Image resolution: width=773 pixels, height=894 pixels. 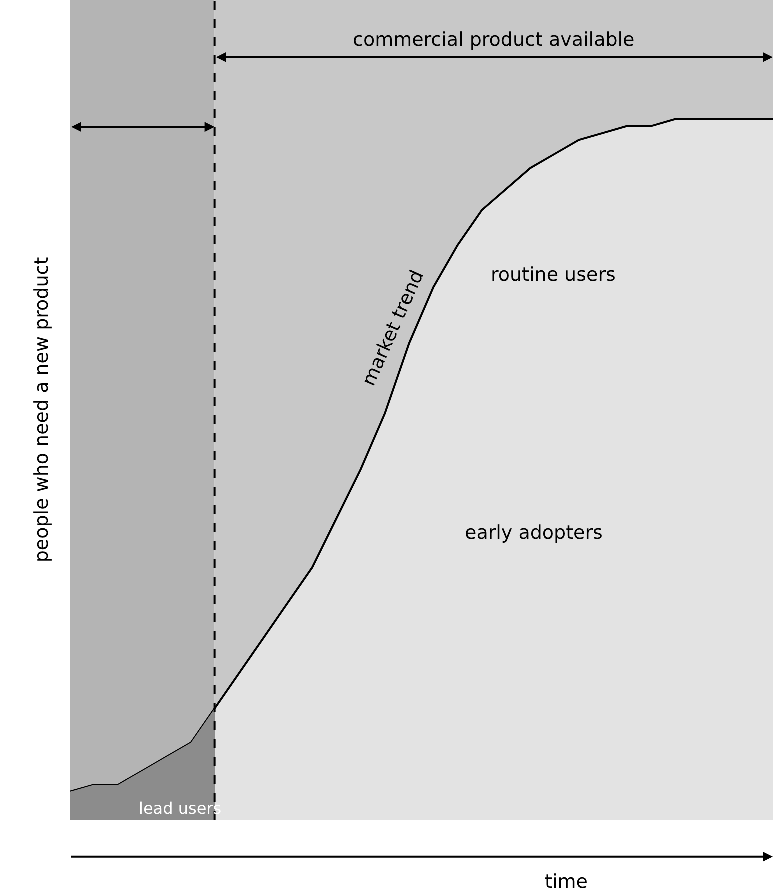 I want to click on x-axis-title: time, so click(x=566, y=882).